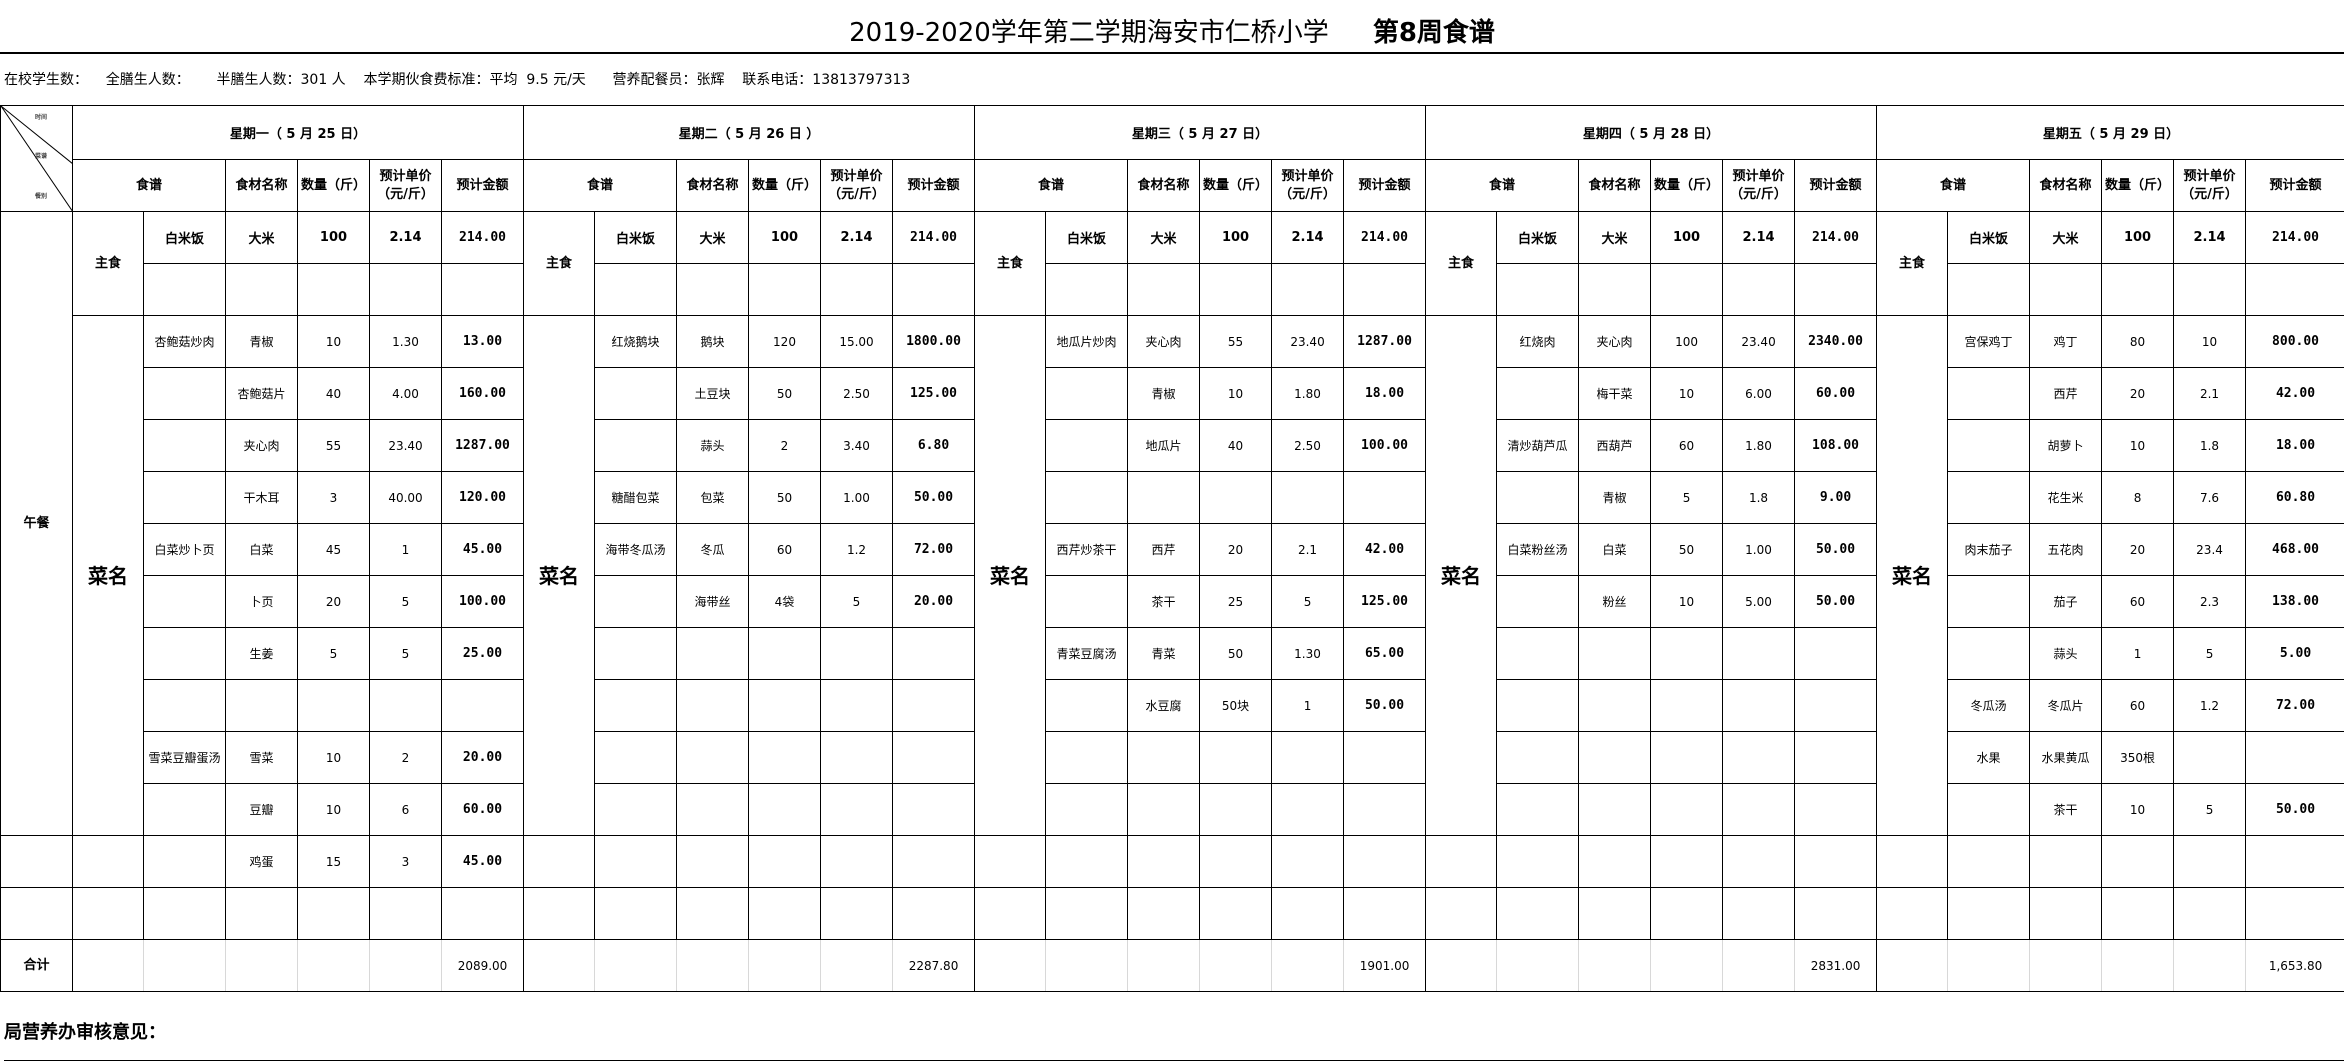  What do you see at coordinates (1174, 1034) in the screenshot?
I see `review-opinion: 局营养办审核意见：` at bounding box center [1174, 1034].